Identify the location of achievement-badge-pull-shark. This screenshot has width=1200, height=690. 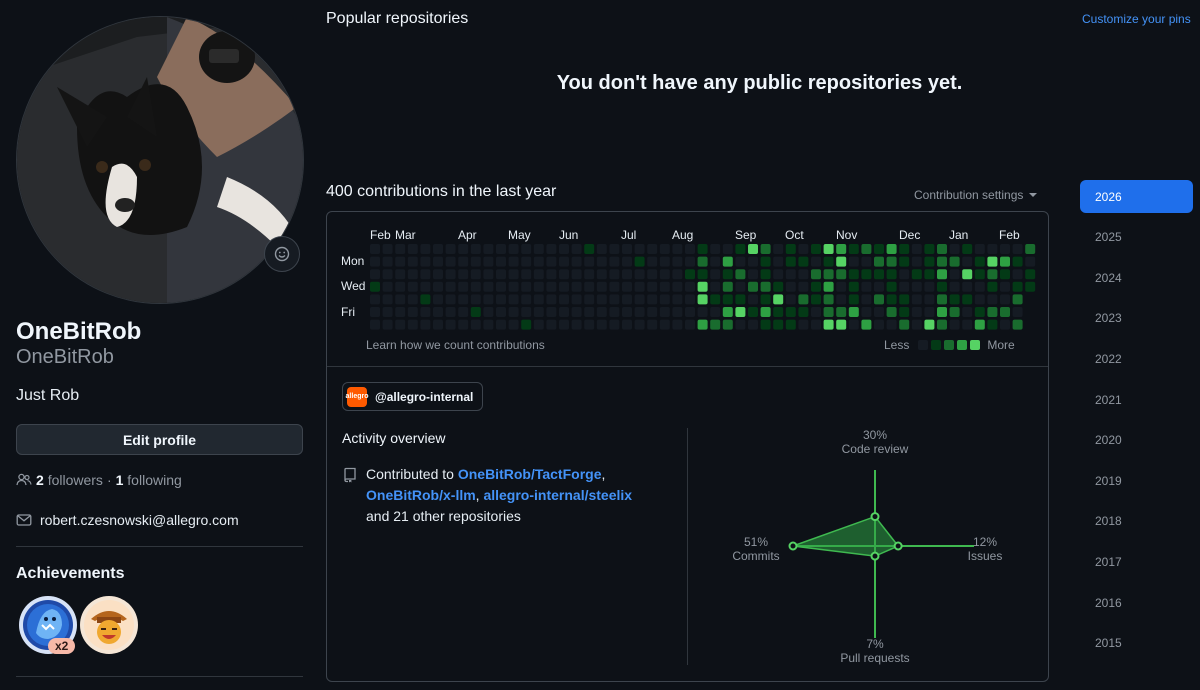
(48, 625).